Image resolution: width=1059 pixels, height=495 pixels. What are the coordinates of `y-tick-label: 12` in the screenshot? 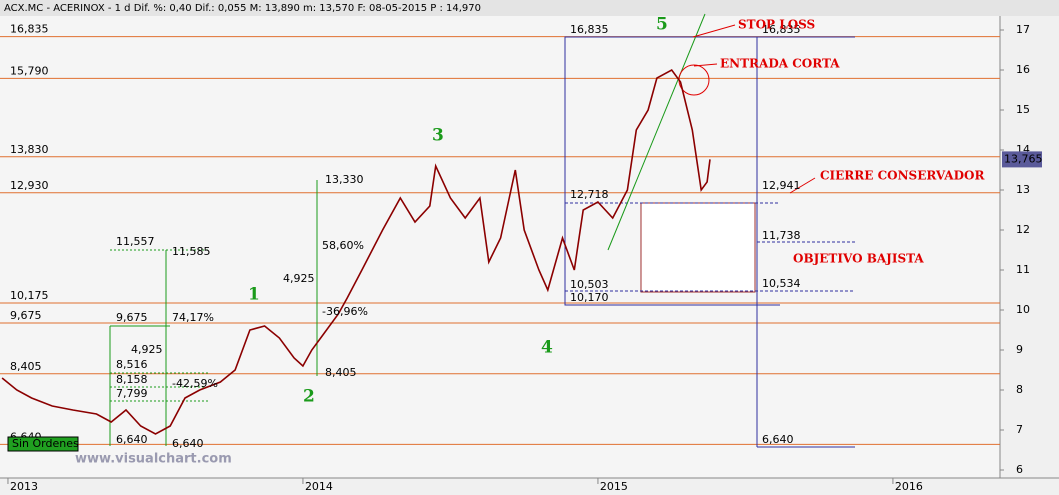 It's located at (1023, 229).